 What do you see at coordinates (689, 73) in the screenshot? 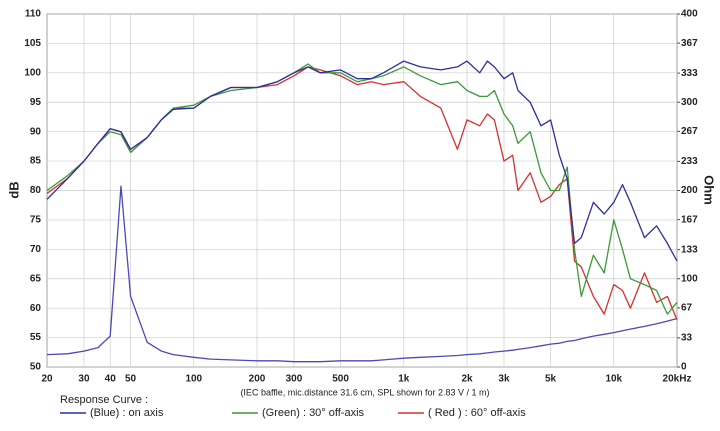
I see `y2-tick-label: 333` at bounding box center [689, 73].